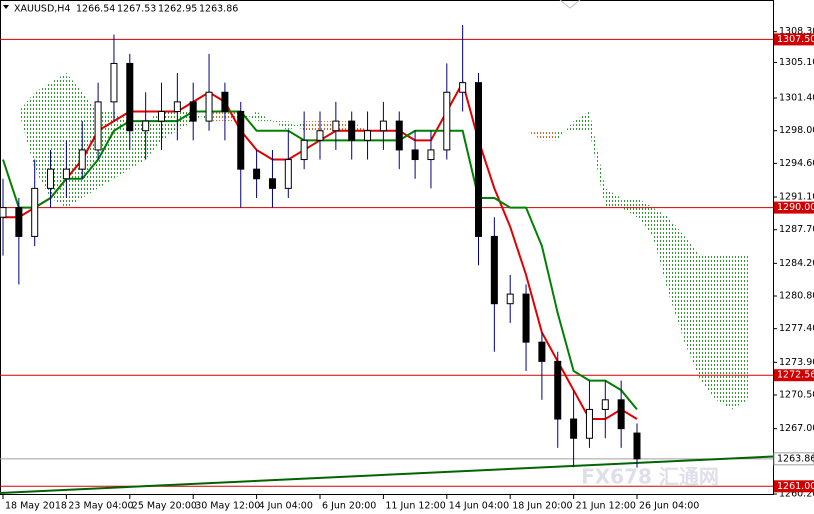  Describe the element at coordinates (6, 7) in the screenshot. I see `menu-arrow` at that location.